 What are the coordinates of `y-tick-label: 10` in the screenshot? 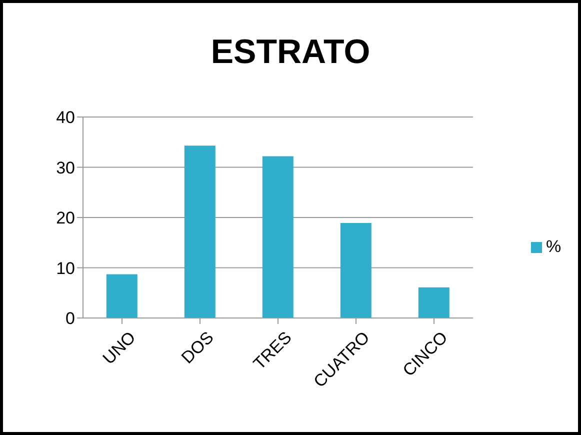 It's located at (65, 268).